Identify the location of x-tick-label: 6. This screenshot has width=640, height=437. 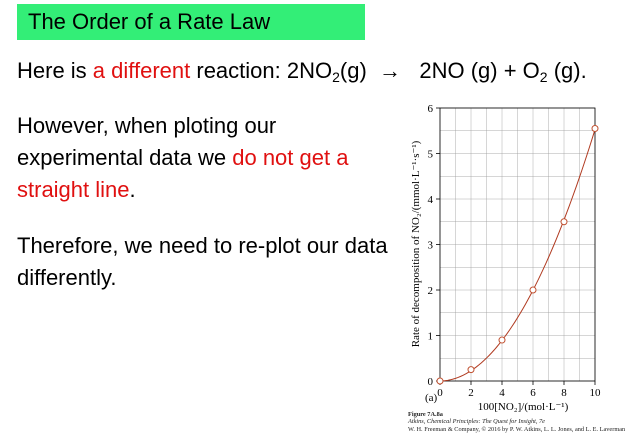
(533, 393).